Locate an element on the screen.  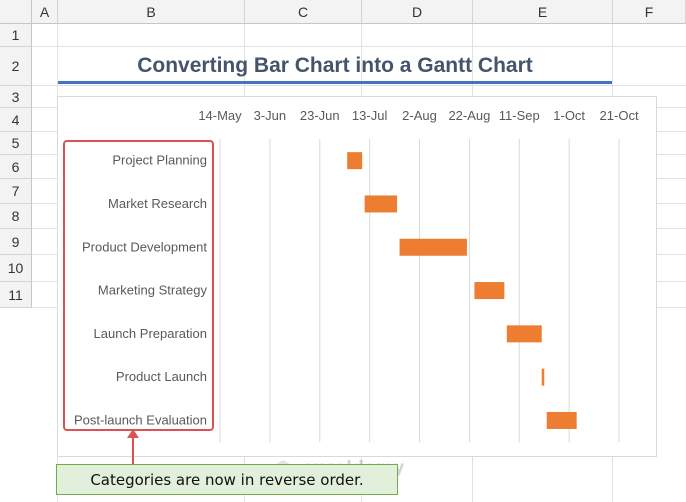
column-header: E is located at coordinates (543, 12).